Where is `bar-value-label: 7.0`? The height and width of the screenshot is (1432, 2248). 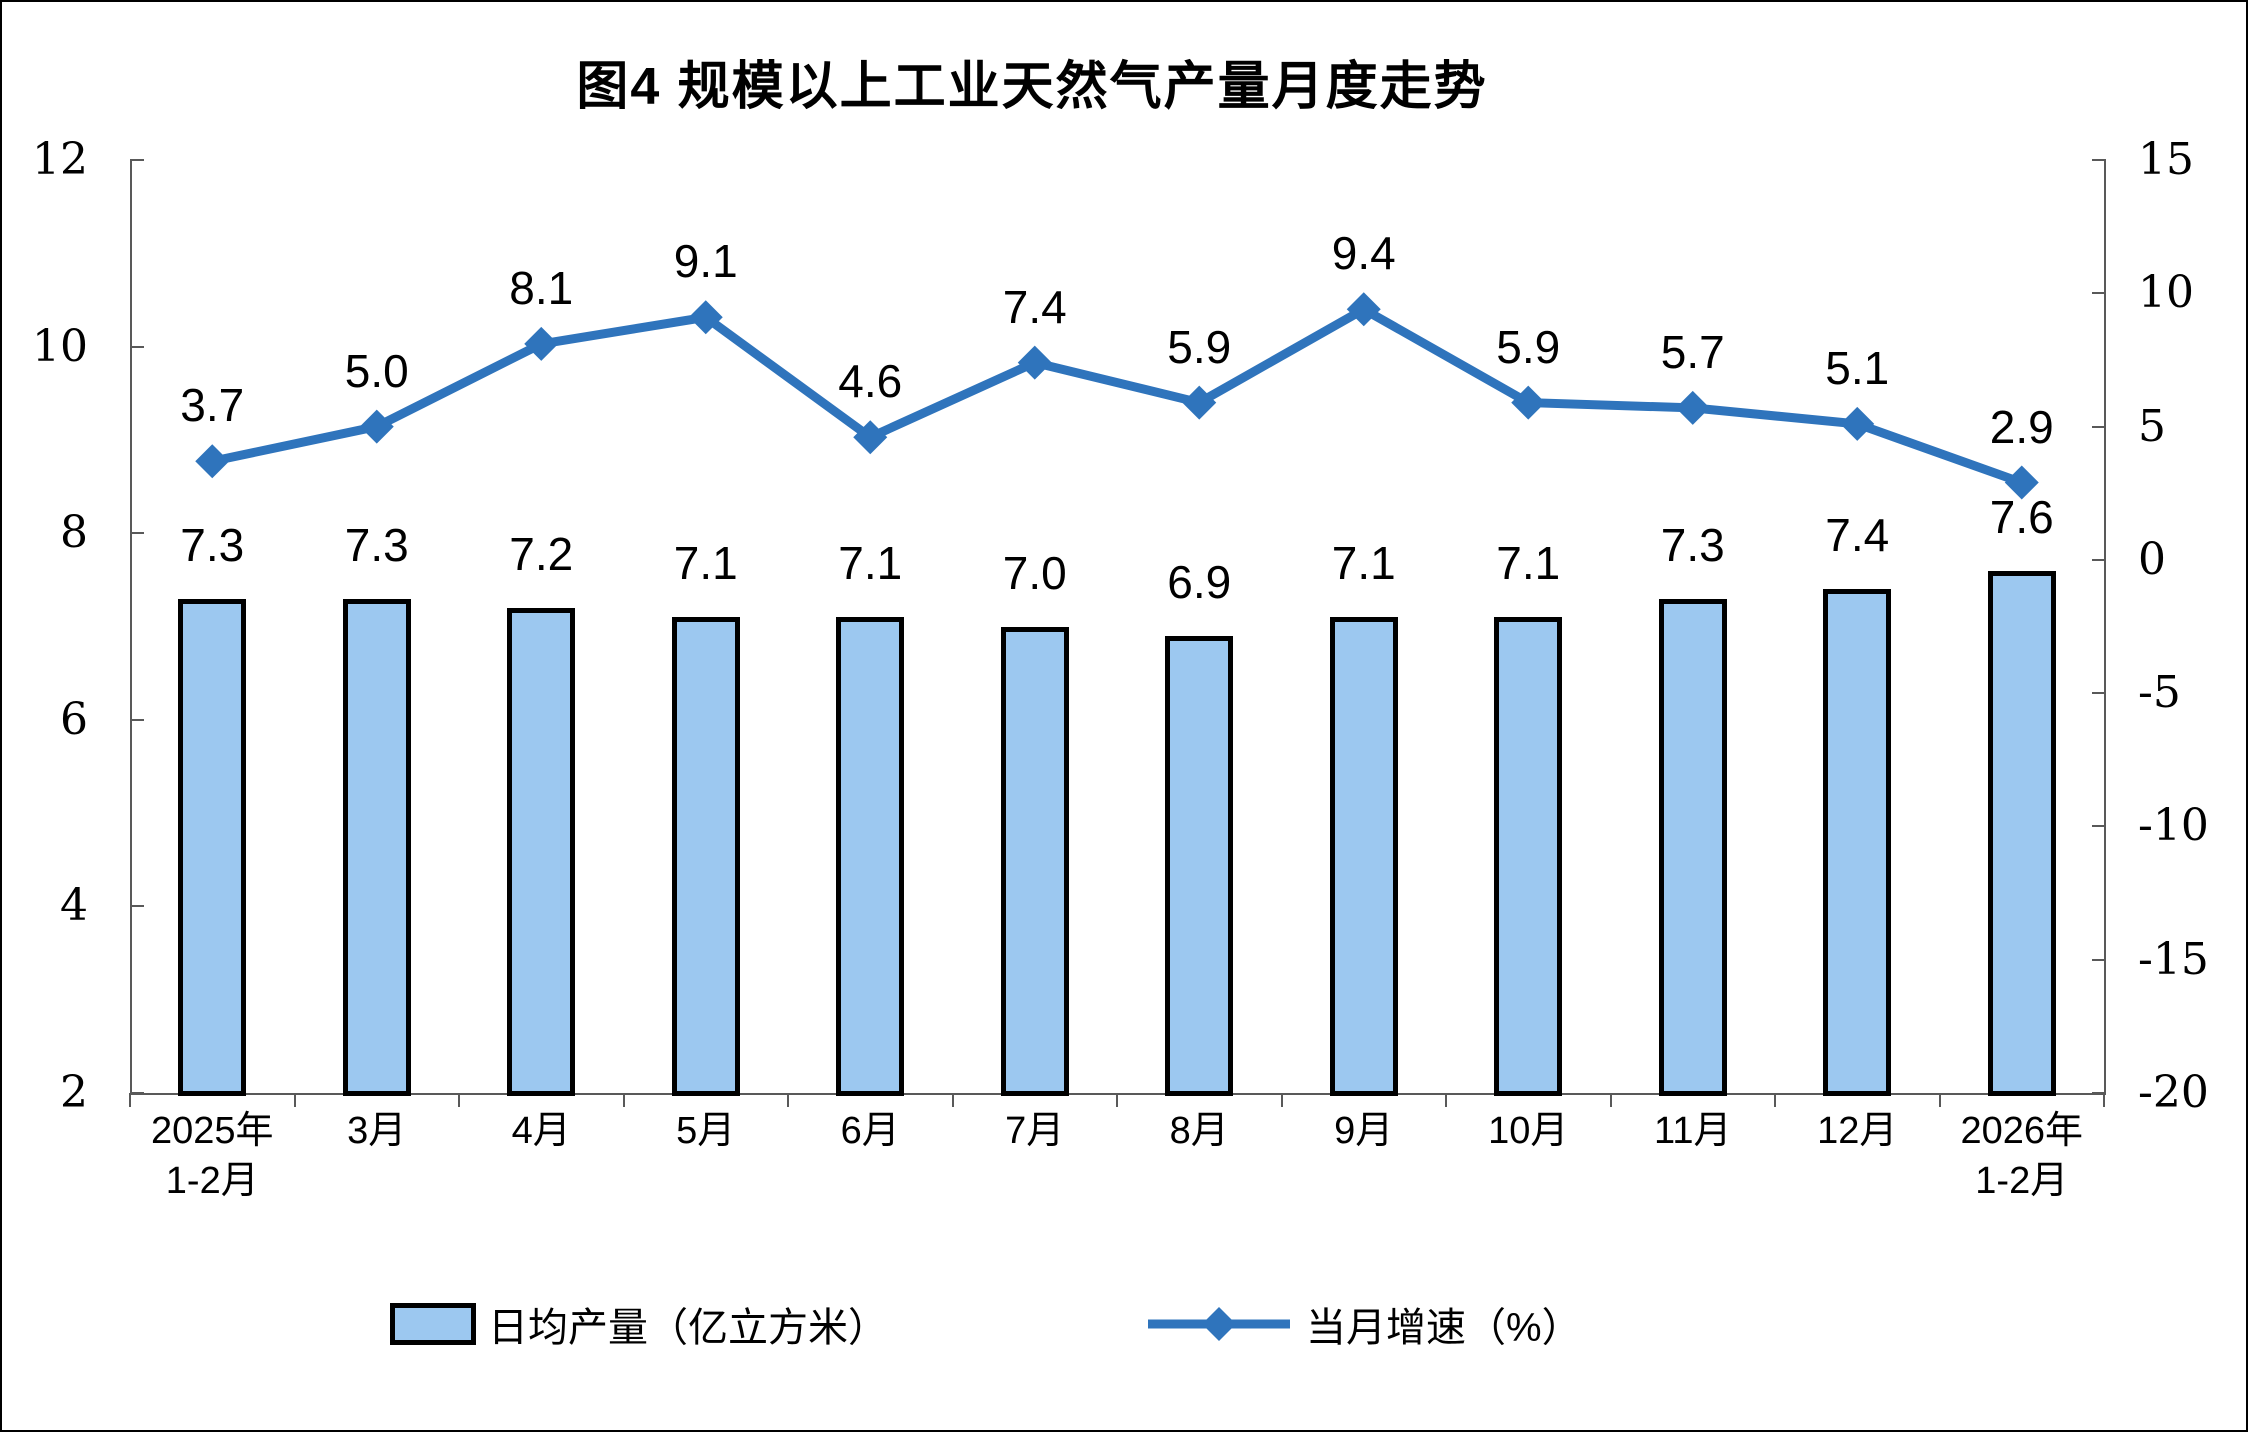
bar-value-label: 7.0 is located at coordinates (1034, 572).